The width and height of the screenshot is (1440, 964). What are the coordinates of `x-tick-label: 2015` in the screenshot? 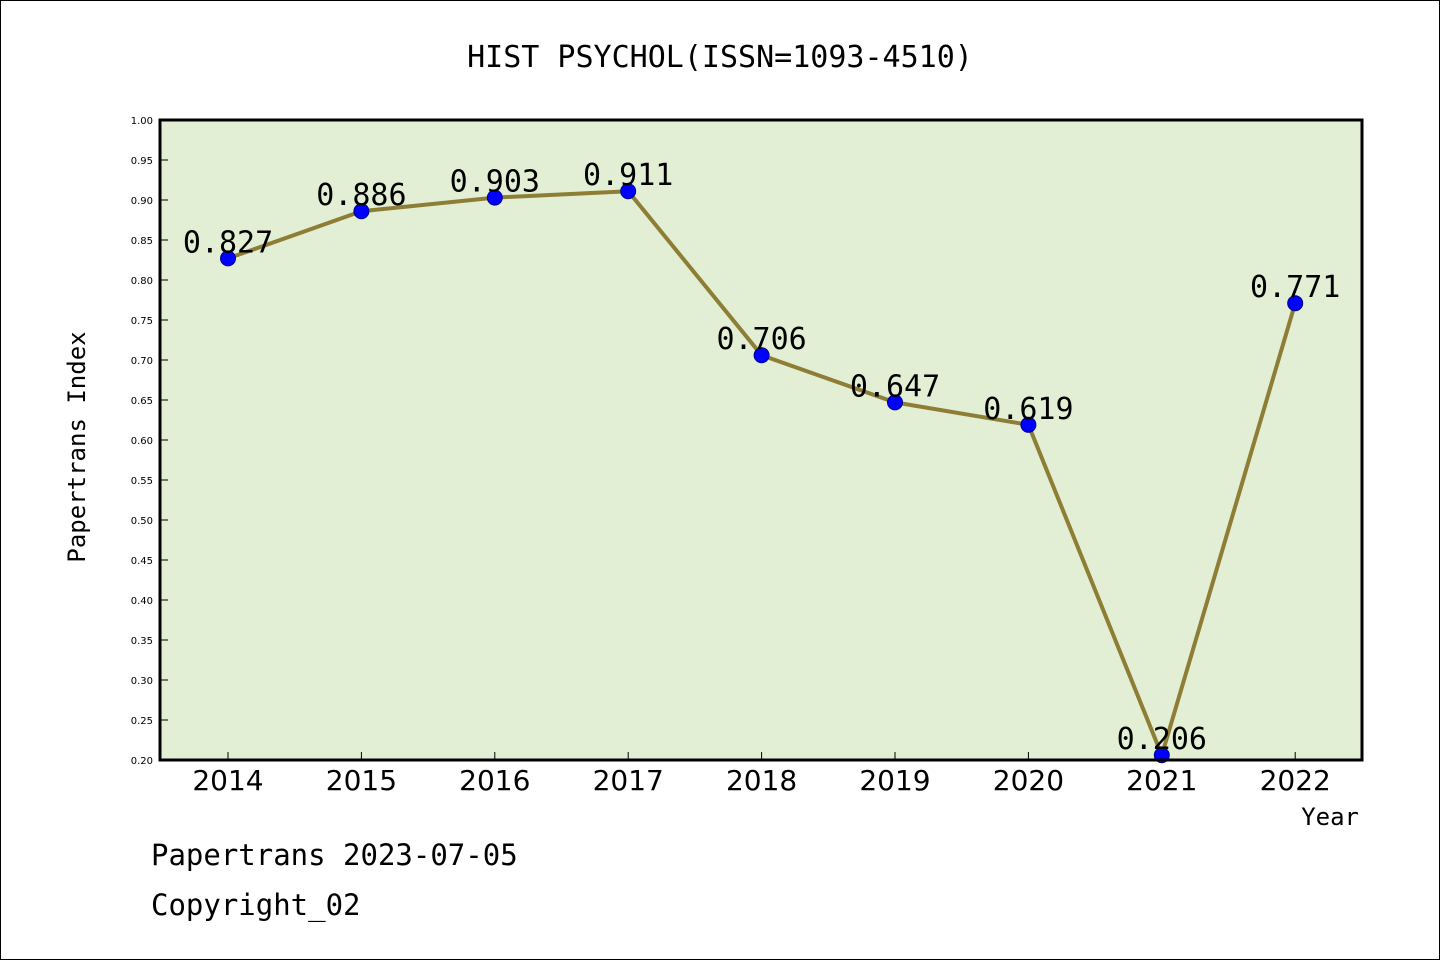 It's located at (361, 780).